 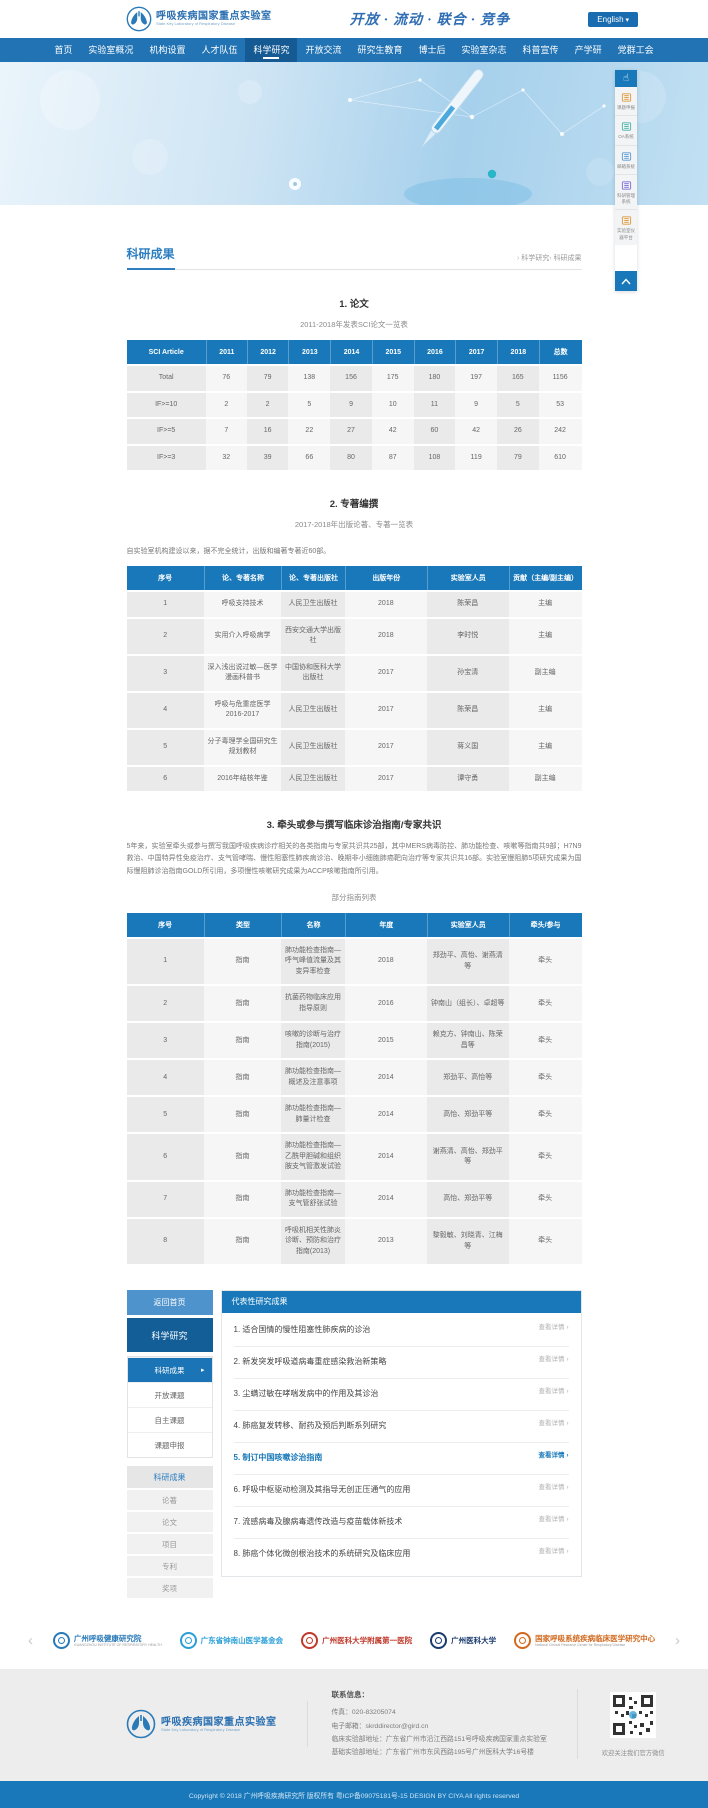 I want to click on table-cell: 陈荣昌, so click(x=467, y=603).